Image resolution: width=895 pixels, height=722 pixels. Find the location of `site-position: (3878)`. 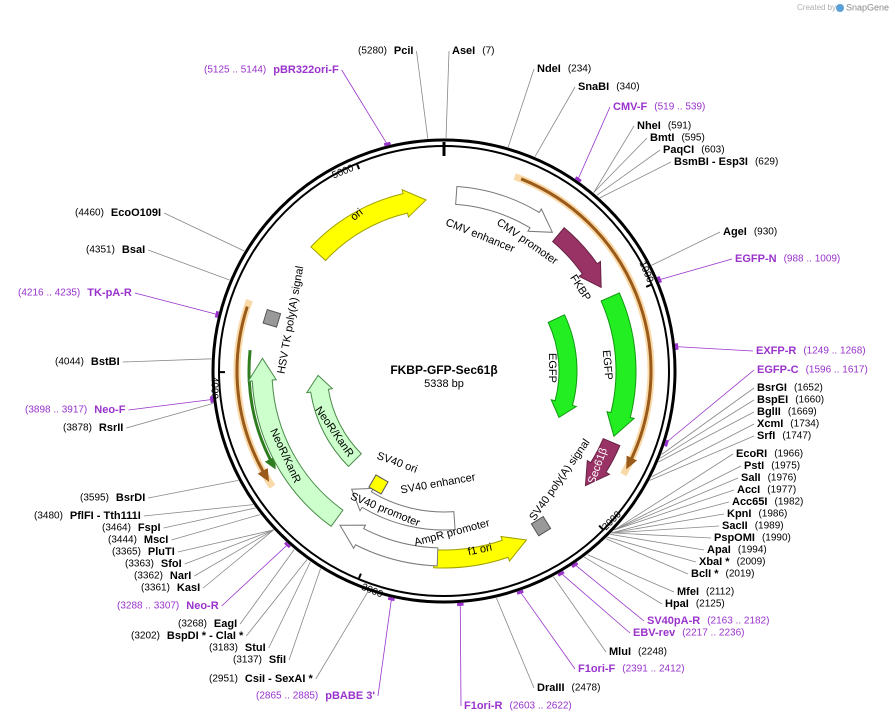

site-position: (3878) is located at coordinates (77, 428).